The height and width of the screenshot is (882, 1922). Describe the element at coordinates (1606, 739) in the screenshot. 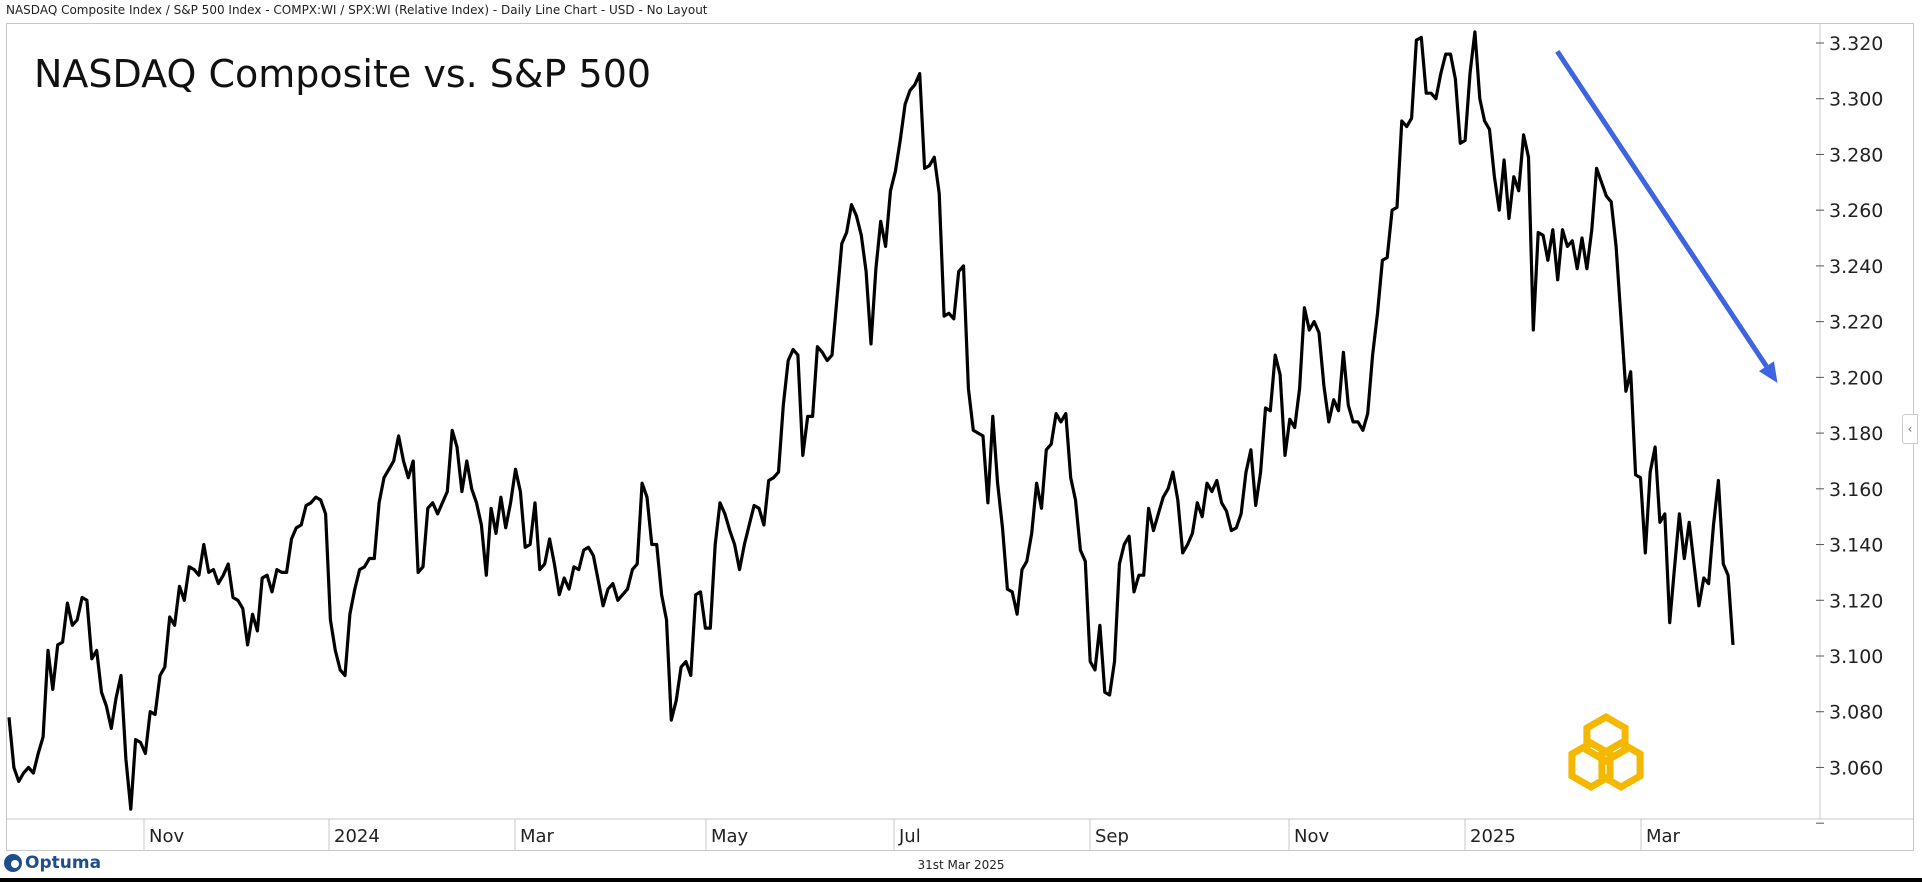

I see `logo-hex-top` at that location.